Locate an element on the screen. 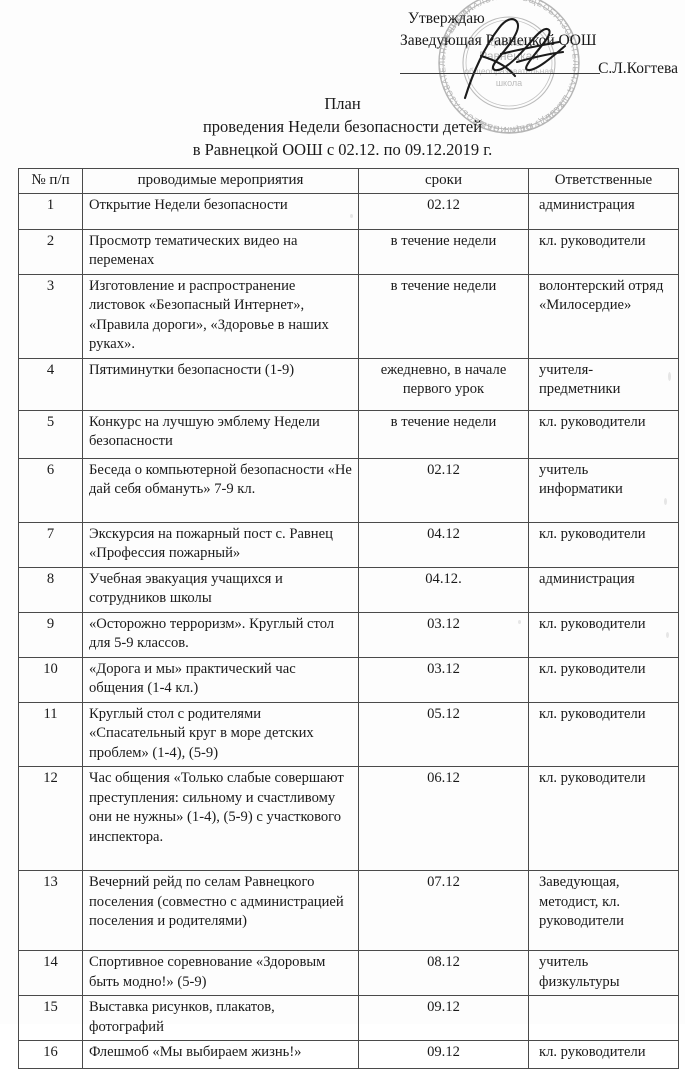  column-header-date: сроки is located at coordinates (443, 181).